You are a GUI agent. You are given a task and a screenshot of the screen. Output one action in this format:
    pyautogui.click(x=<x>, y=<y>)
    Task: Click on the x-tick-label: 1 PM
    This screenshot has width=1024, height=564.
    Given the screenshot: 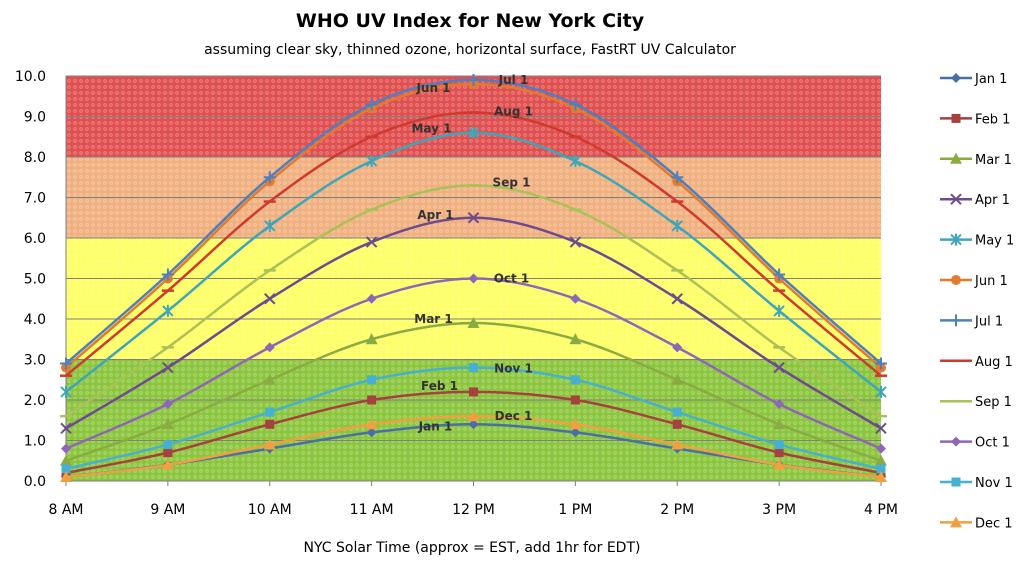 What is the action you would take?
    pyautogui.click(x=575, y=510)
    